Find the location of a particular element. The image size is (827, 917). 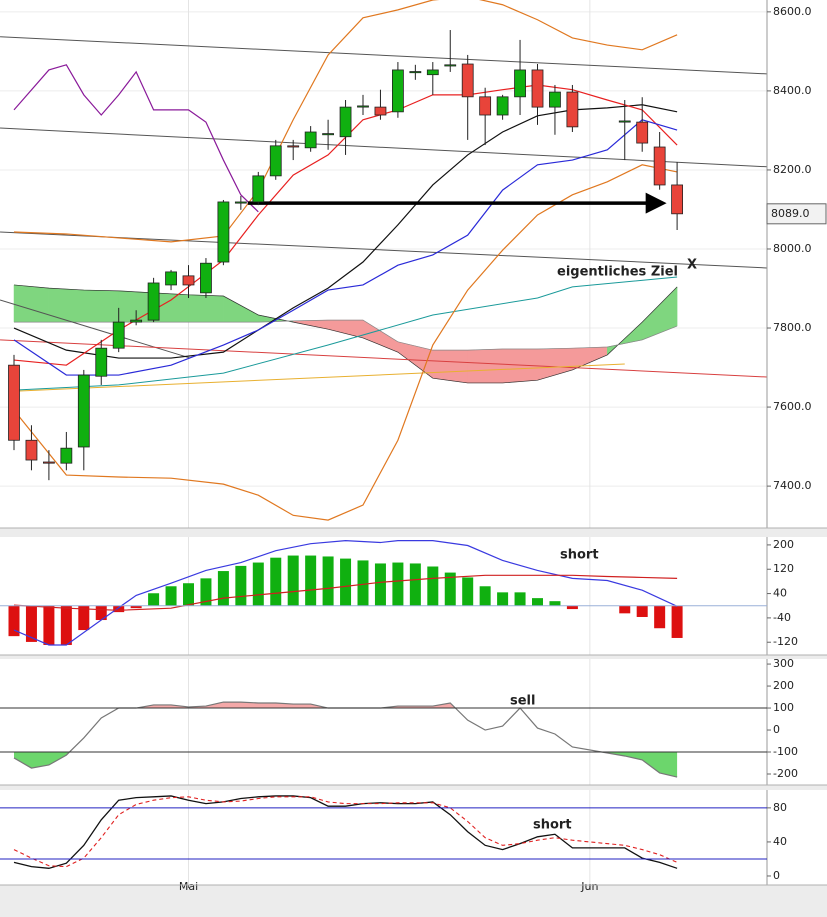

y-tick-label: 0 is located at coordinates (776, 875).